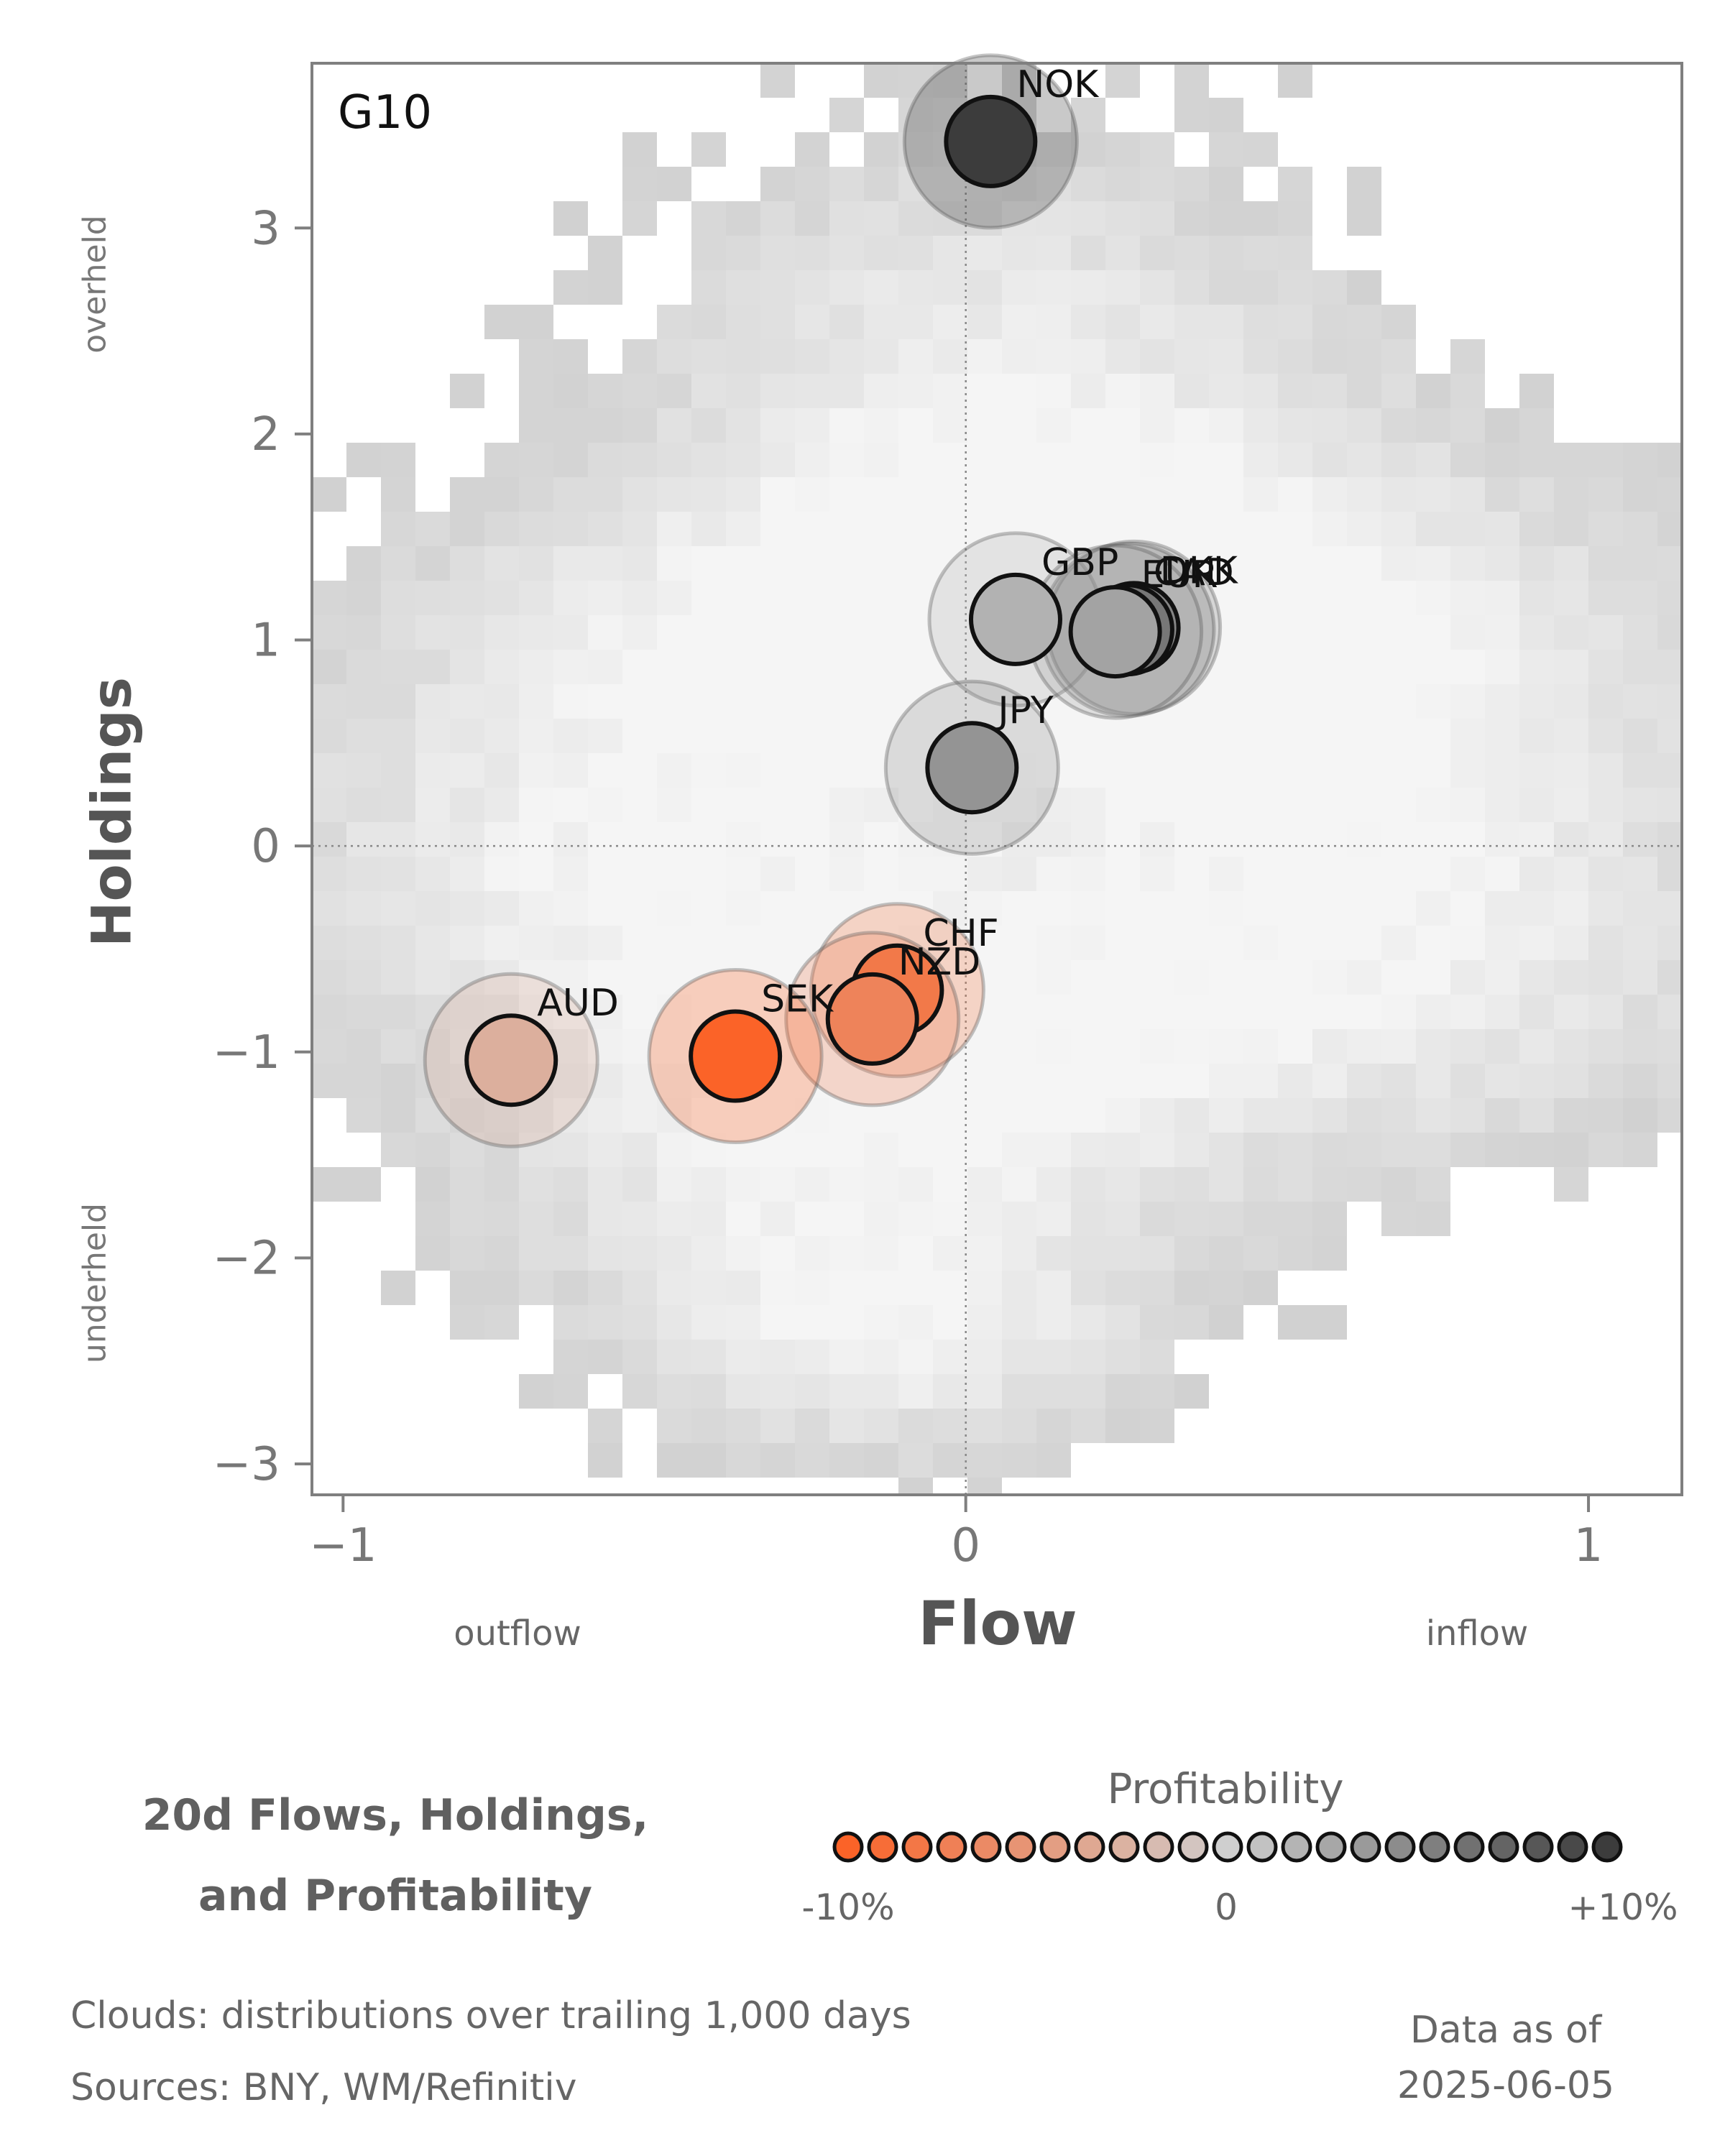  What do you see at coordinates (736, 1056) in the screenshot?
I see `point-sek` at bounding box center [736, 1056].